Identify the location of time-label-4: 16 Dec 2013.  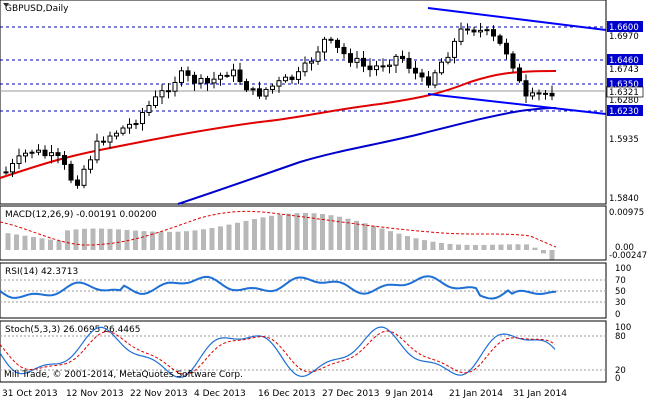
(287, 394).